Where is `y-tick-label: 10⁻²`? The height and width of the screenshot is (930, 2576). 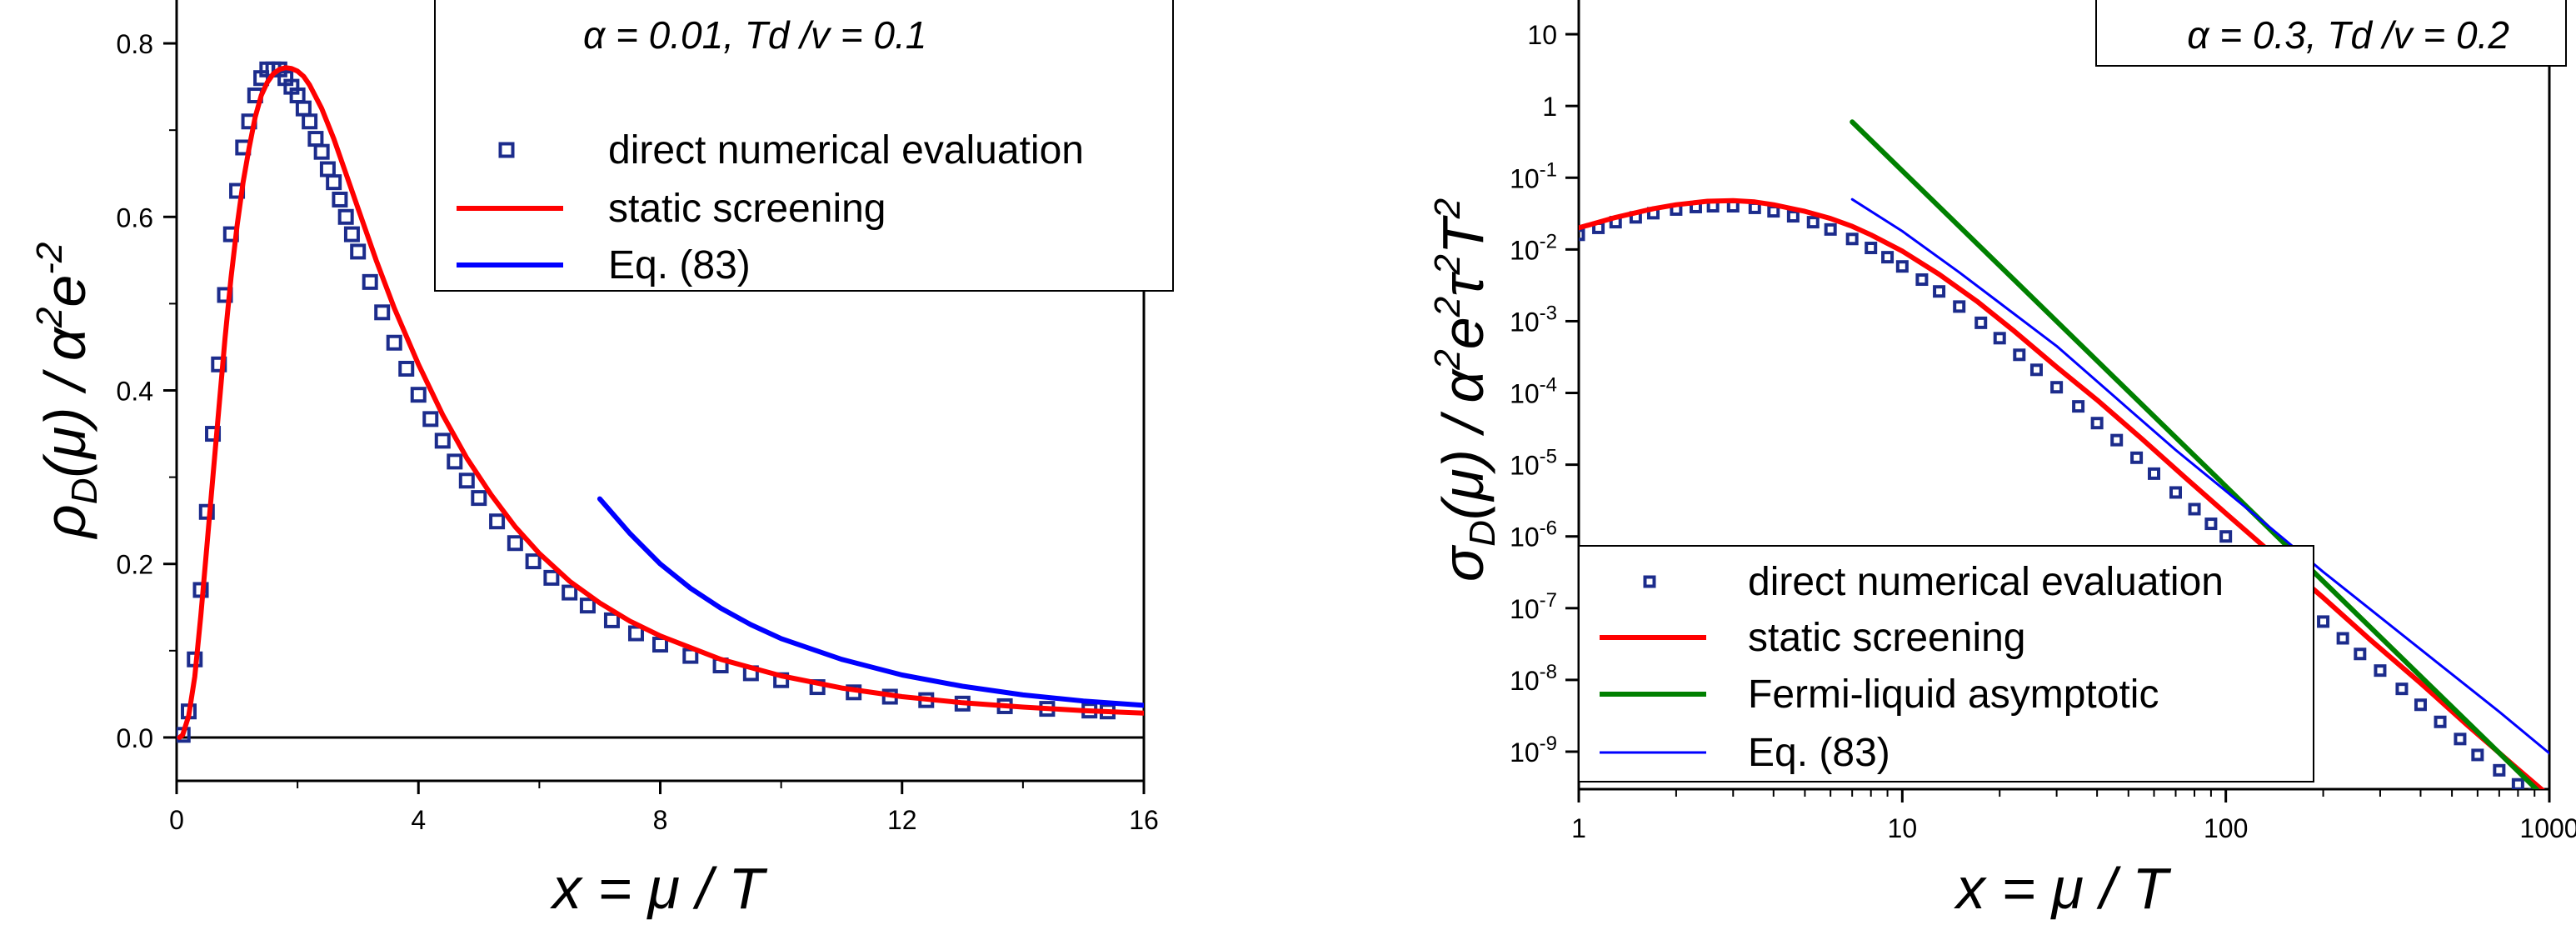
y-tick-label: 10⁻² is located at coordinates (1533, 247).